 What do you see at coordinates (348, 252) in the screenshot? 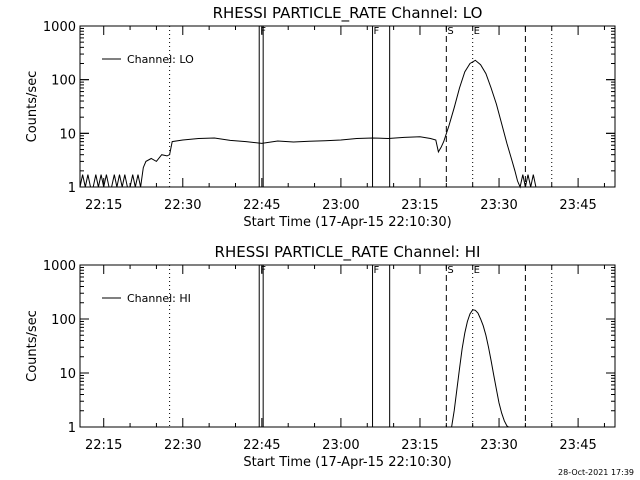
I see `chart-title: RHESSI PARTICLE_RATE Channel: HI` at bounding box center [348, 252].